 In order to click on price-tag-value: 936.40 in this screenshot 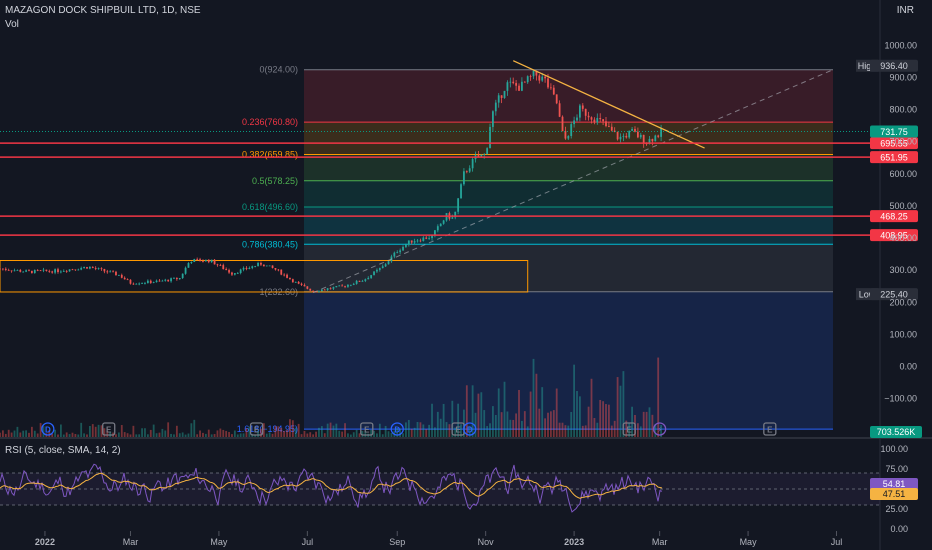, I will do `click(894, 66)`.